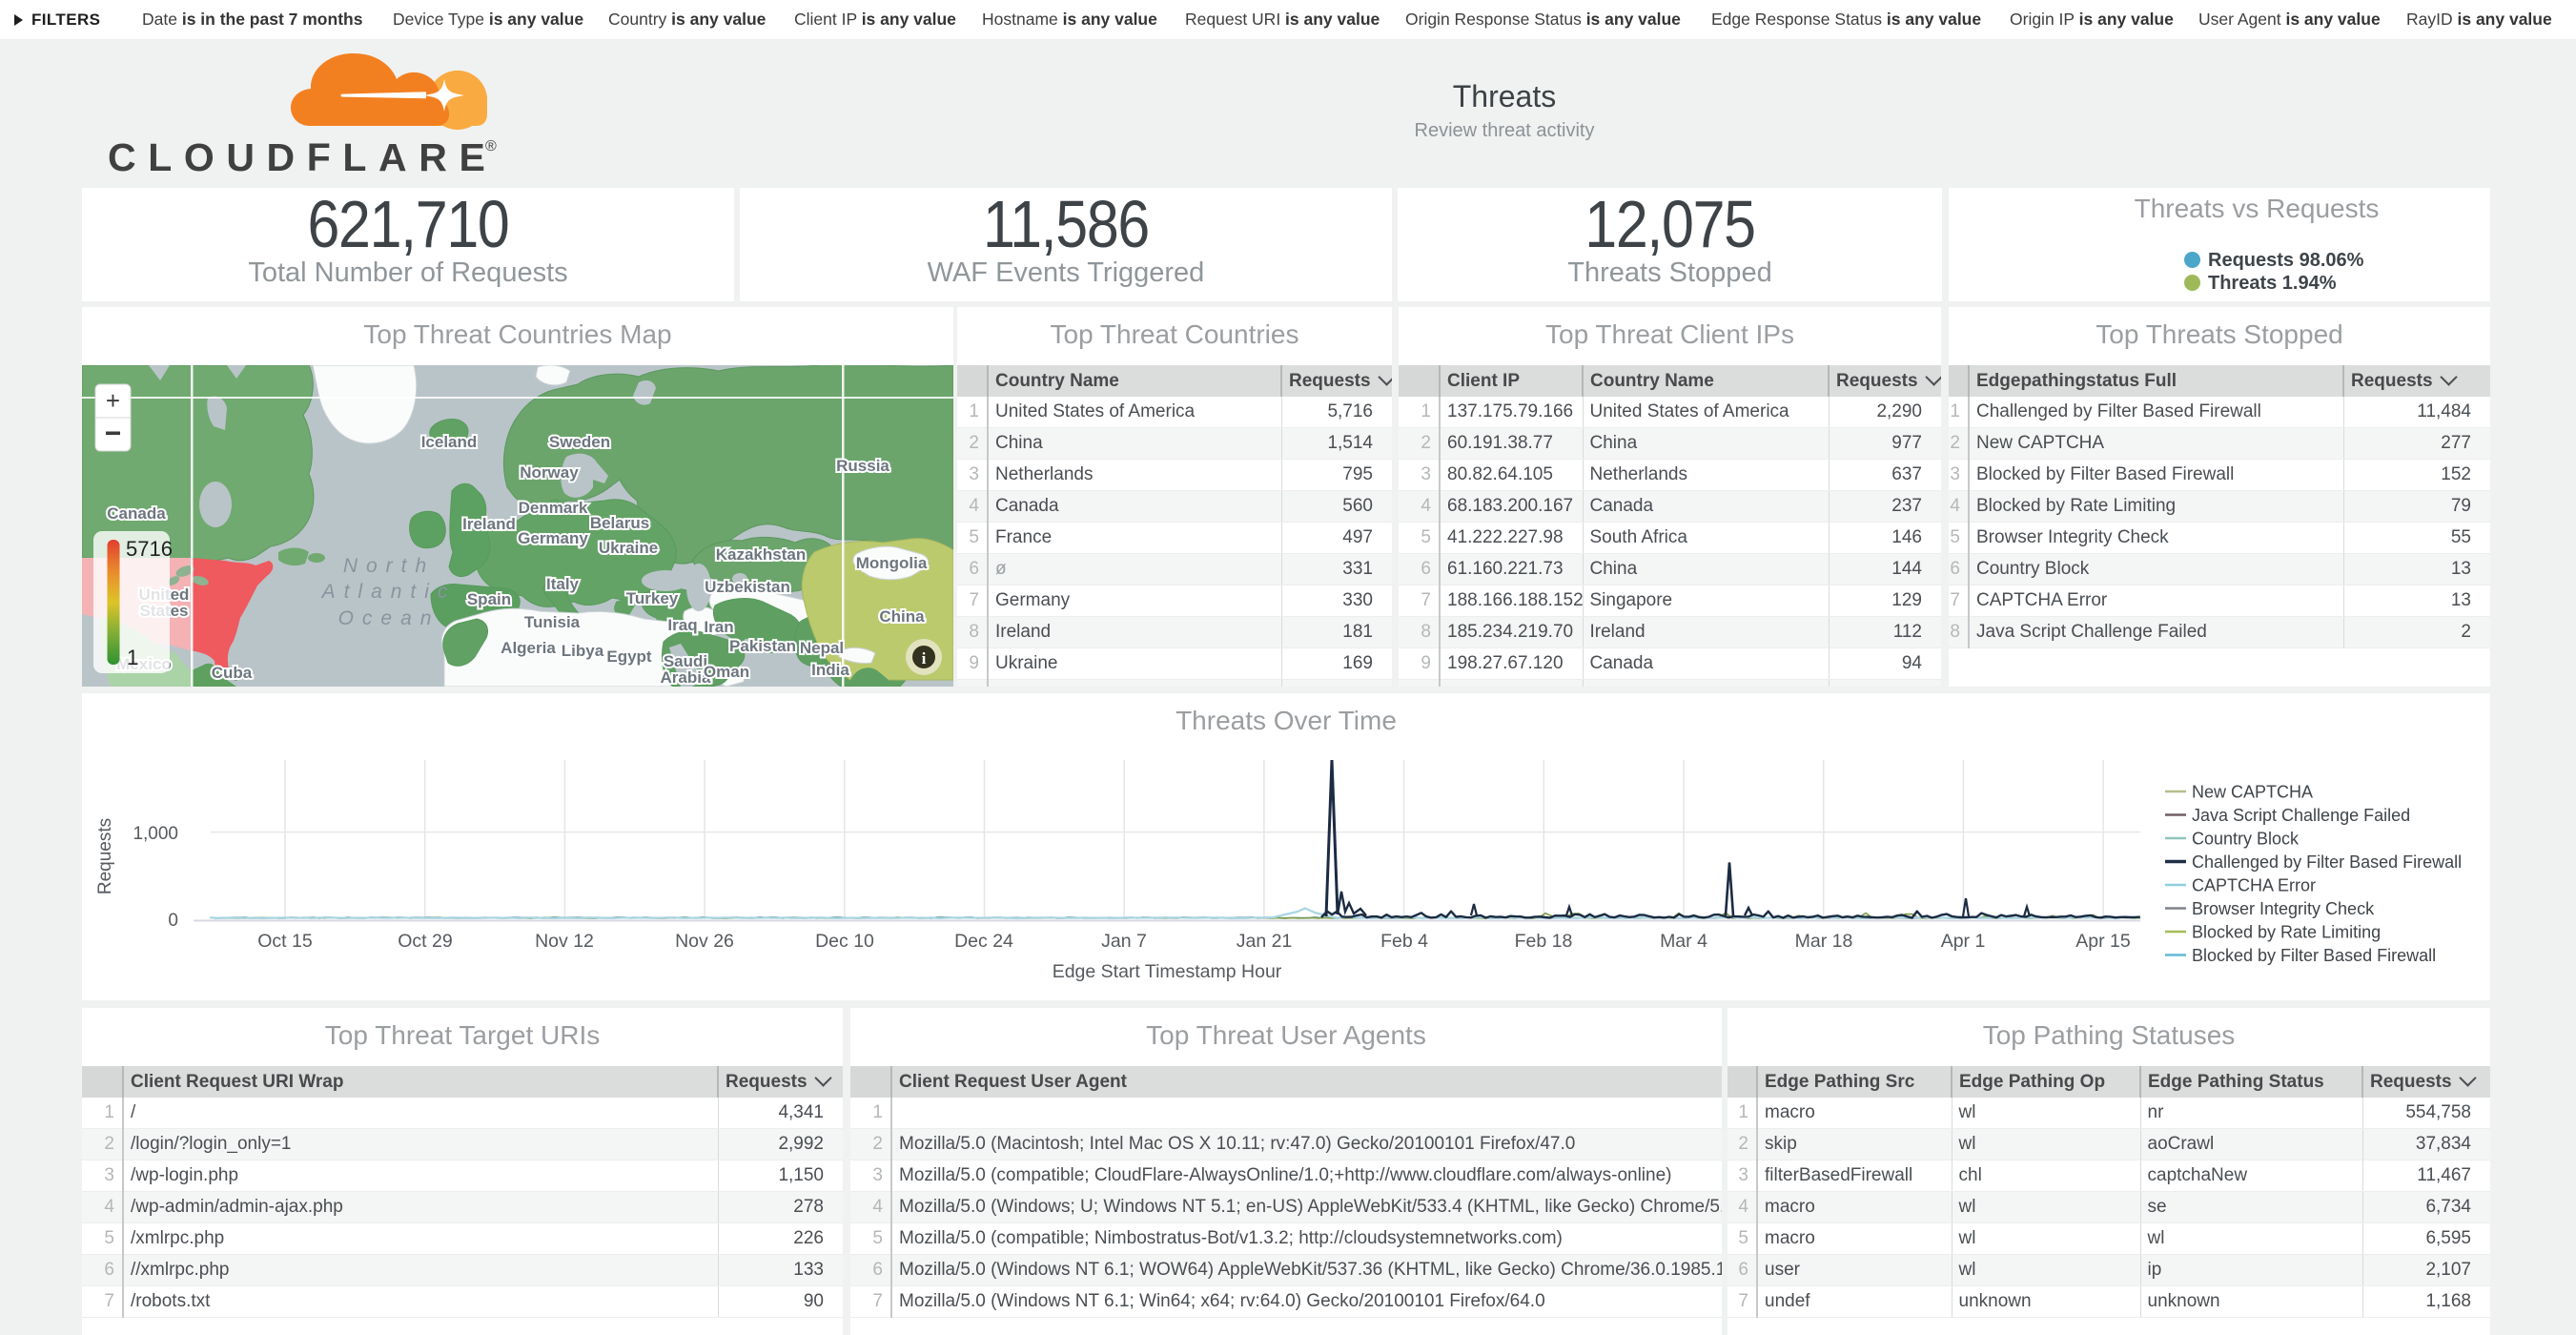 The image size is (2576, 1335). Describe the element at coordinates (136, 513) in the screenshot. I see `svg-text: Canada` at that location.